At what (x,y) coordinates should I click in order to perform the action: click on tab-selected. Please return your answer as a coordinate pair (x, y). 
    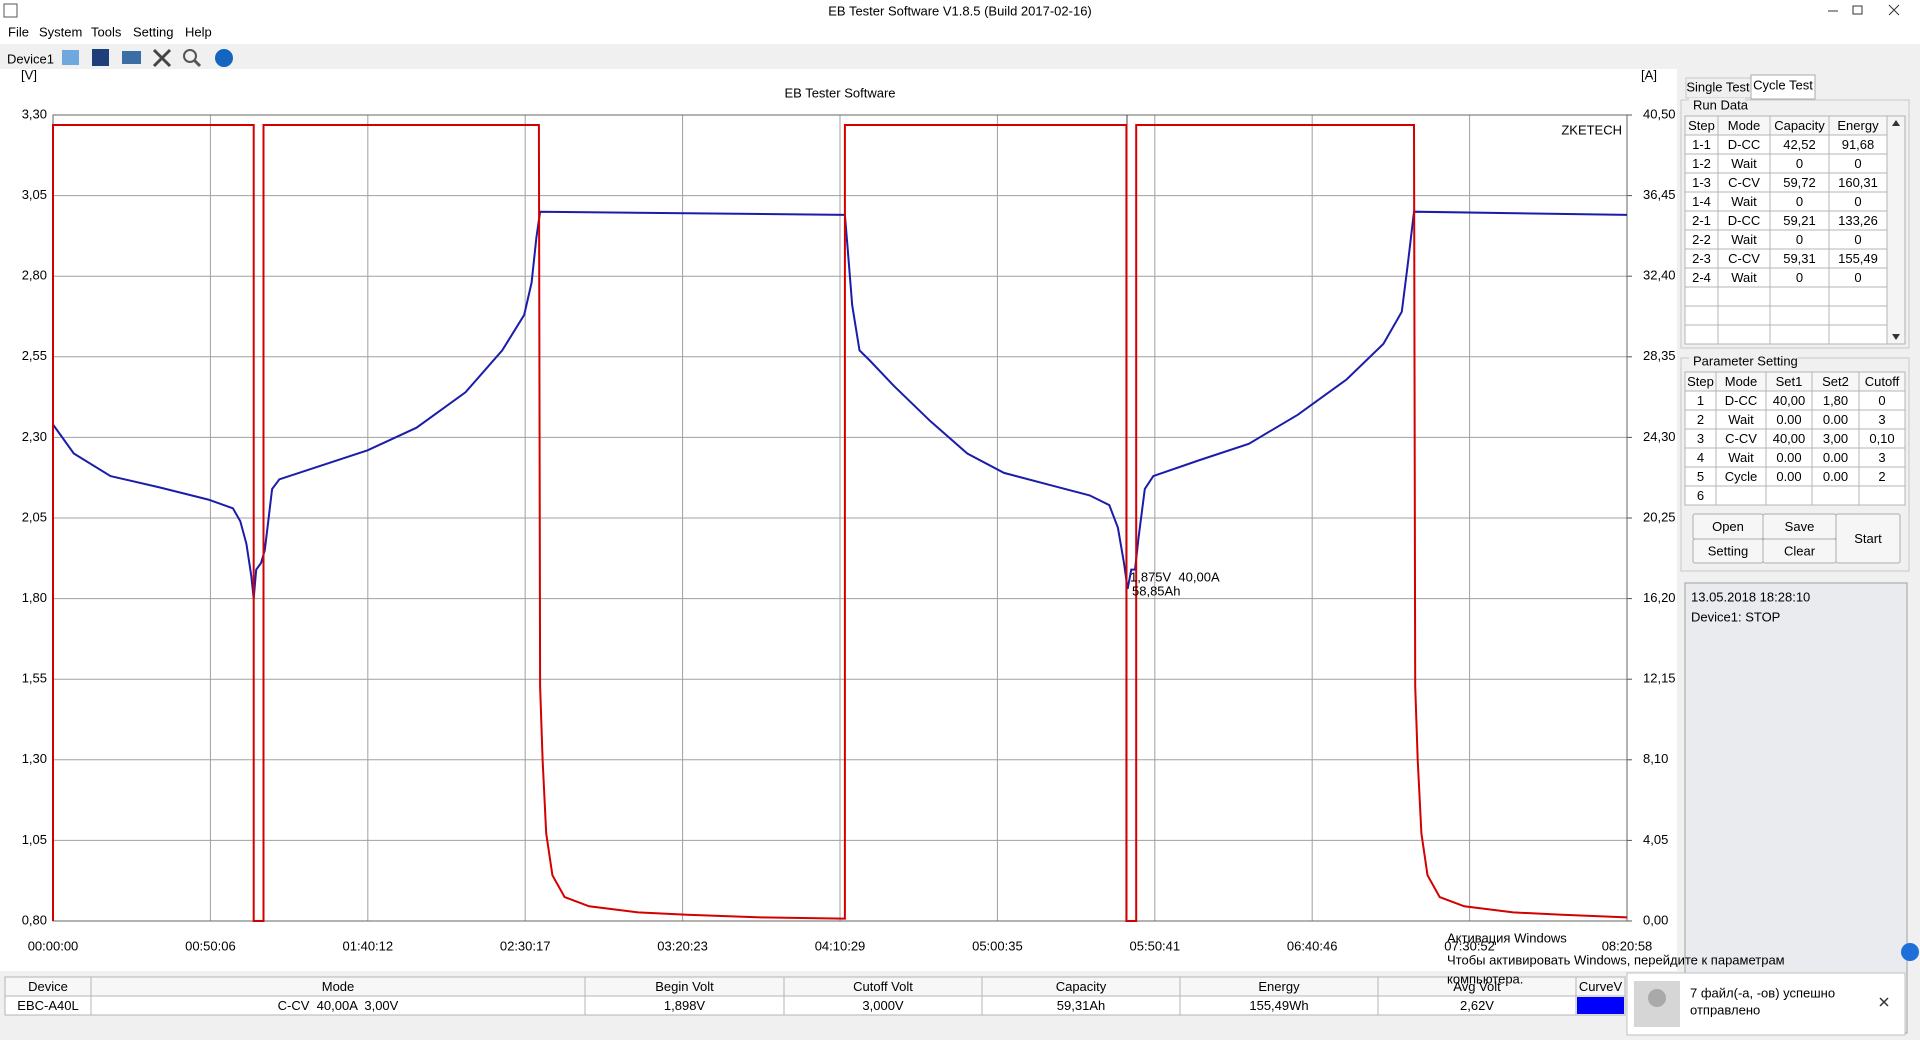
    Looking at the image, I should click on (1783, 87).